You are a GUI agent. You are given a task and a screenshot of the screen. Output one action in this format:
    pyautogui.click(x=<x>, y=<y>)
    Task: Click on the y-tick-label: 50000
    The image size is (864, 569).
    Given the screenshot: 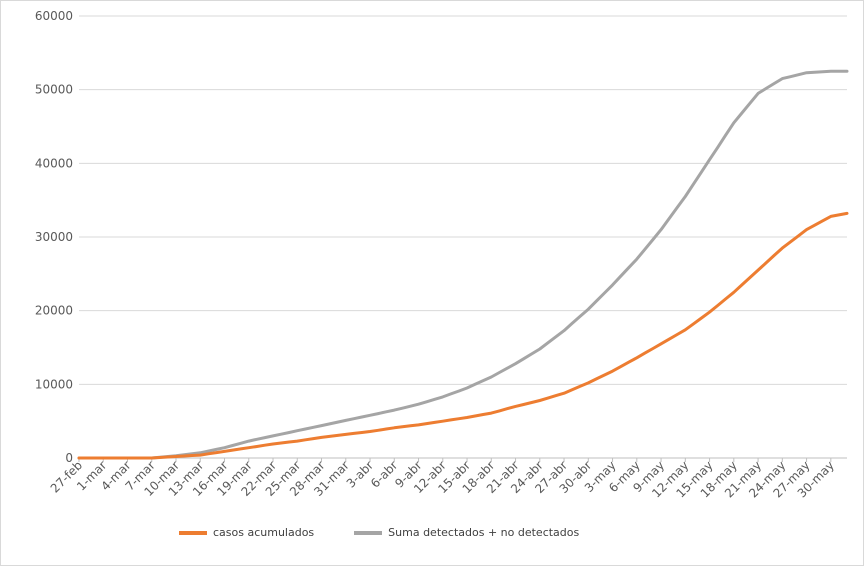 What is the action you would take?
    pyautogui.click(x=54, y=90)
    